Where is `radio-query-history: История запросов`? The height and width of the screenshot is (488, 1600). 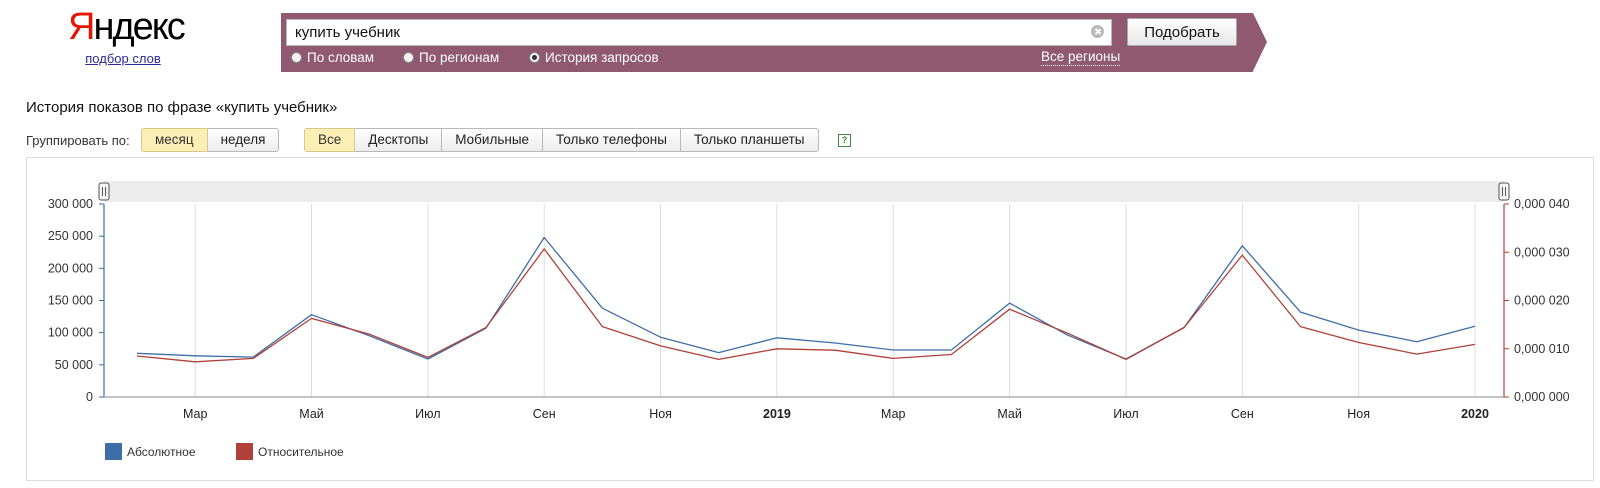 radio-query-history: История запросов is located at coordinates (594, 57).